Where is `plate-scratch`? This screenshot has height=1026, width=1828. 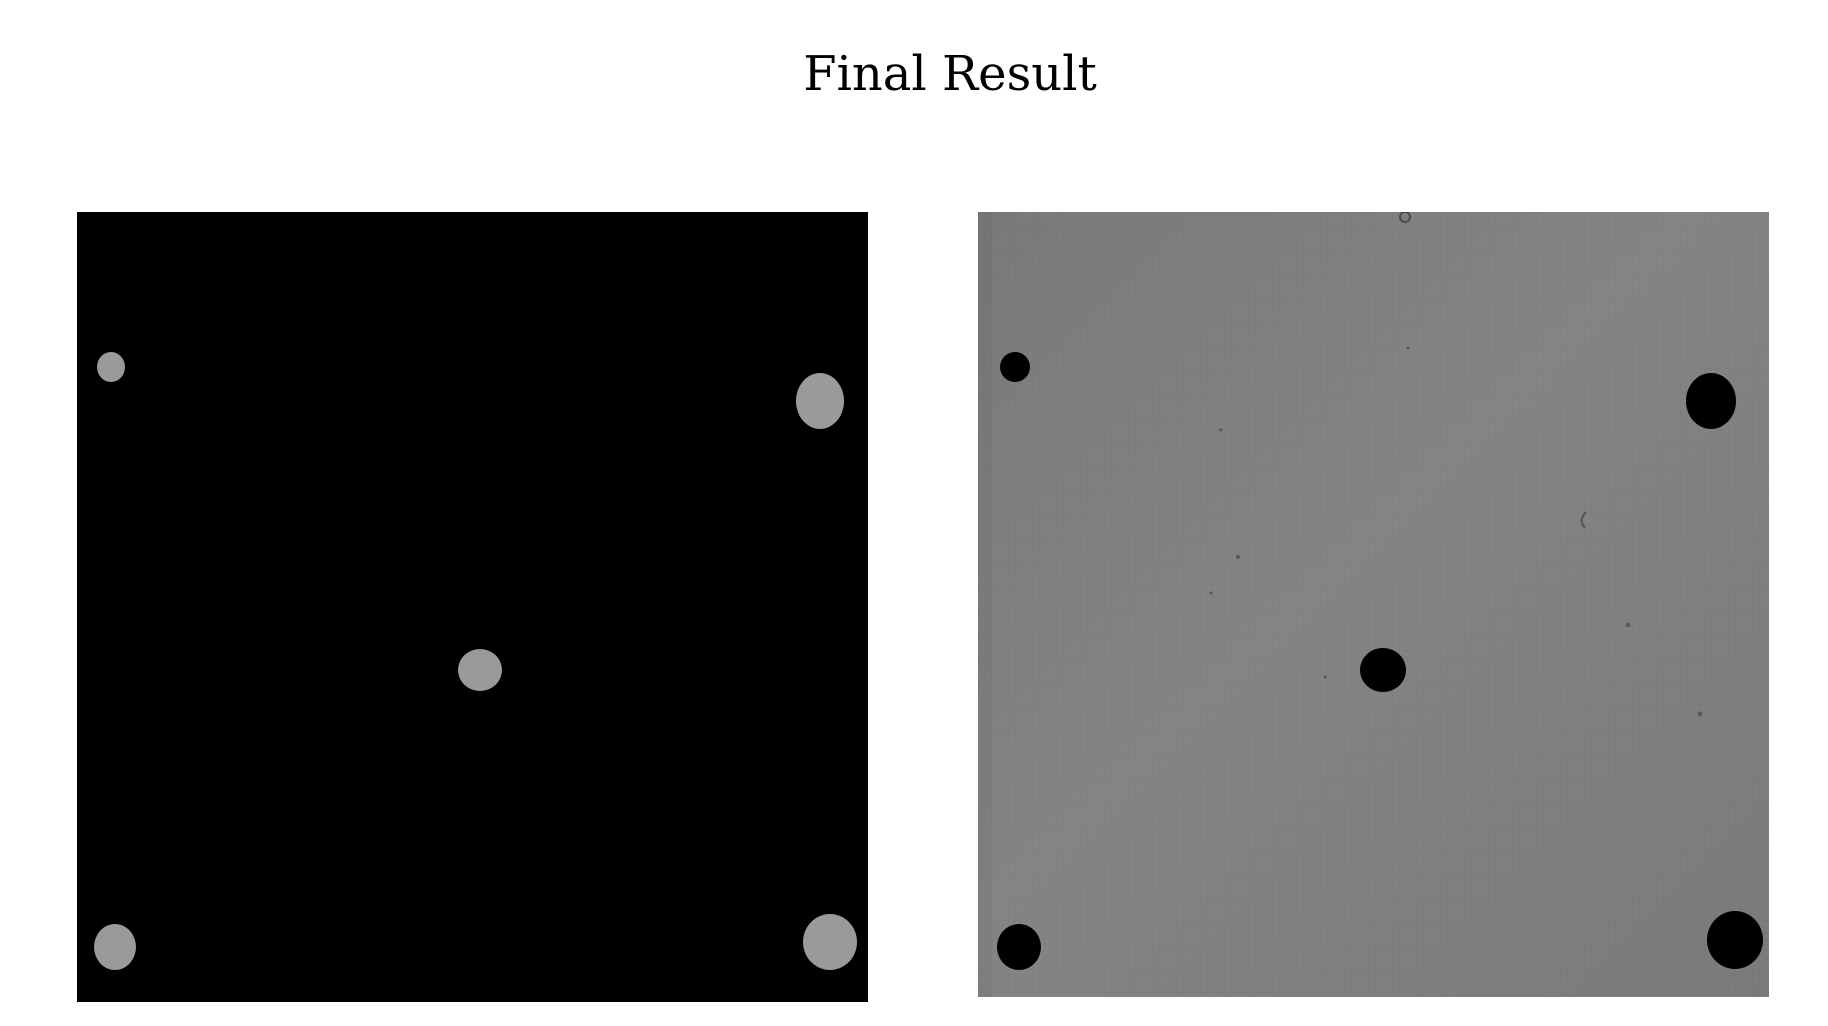 plate-scratch is located at coordinates (1583, 520).